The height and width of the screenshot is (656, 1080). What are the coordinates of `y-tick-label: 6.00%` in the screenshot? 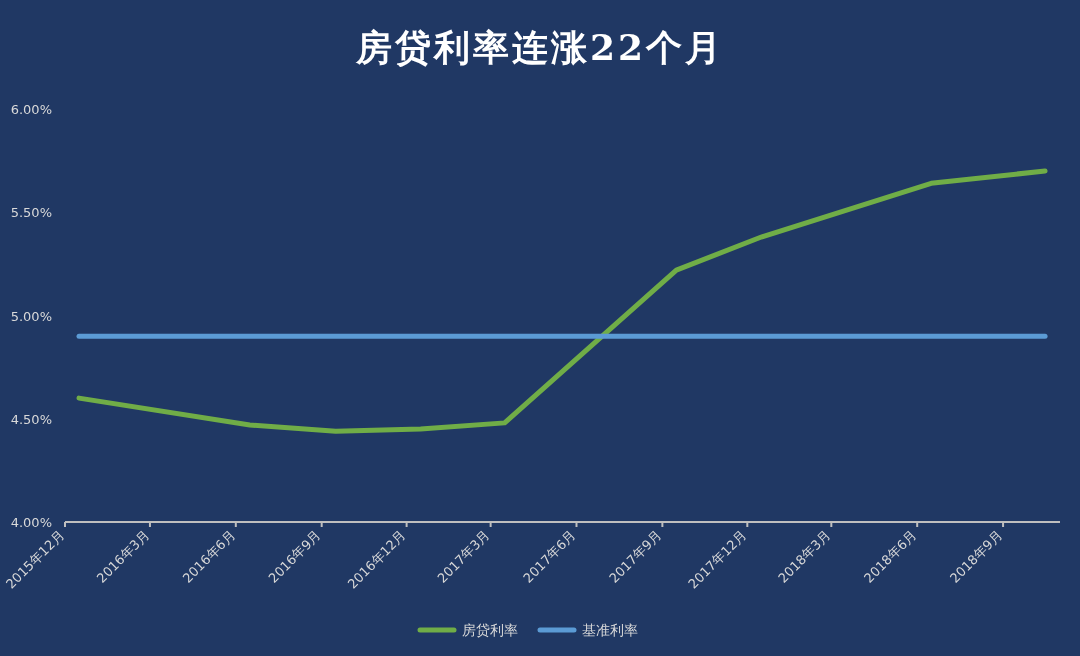 It's located at (31, 109).